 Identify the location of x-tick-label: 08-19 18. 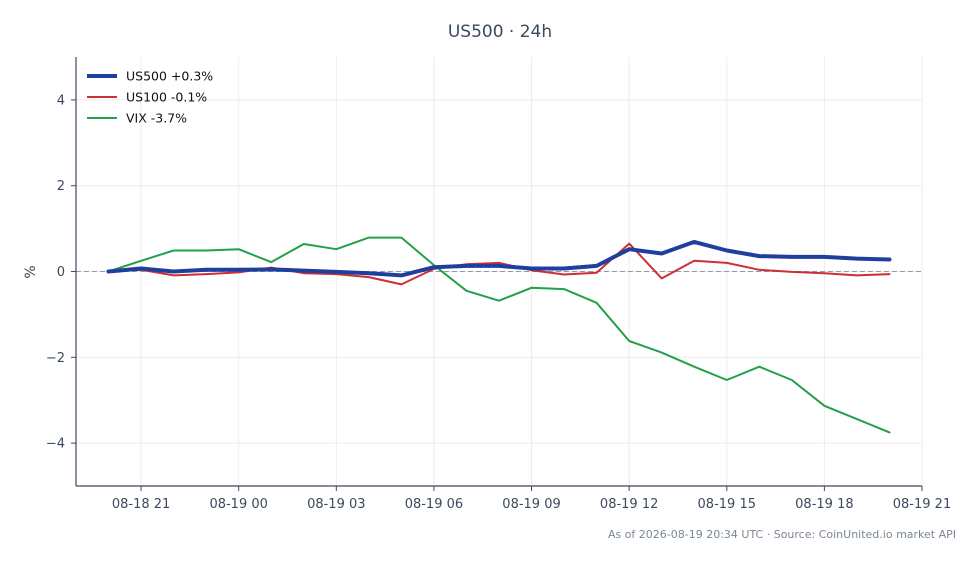
(824, 504).